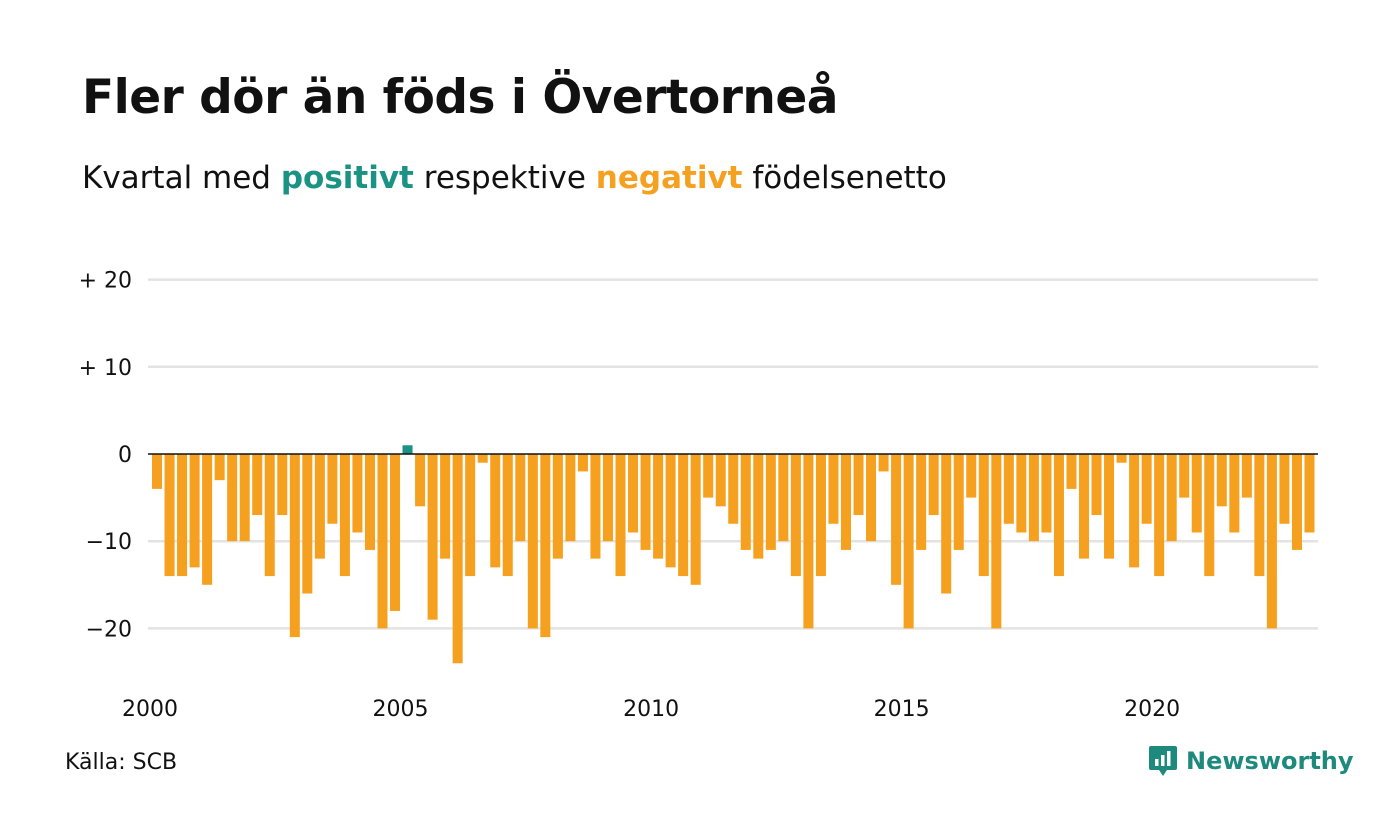  I want to click on x-tick-label: 2005, so click(401, 709).